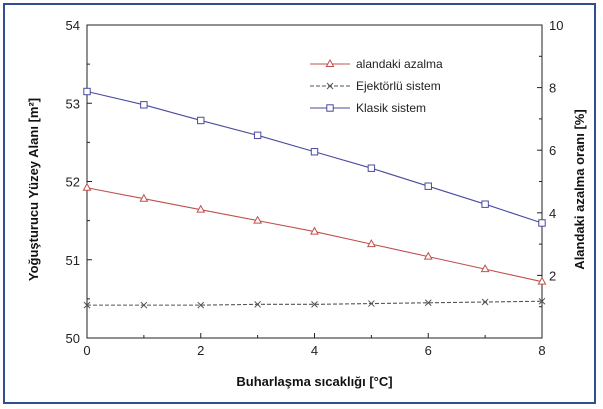 The height and width of the screenshot is (409, 603). What do you see at coordinates (314, 381) in the screenshot?
I see `x-axis-title: Buharlaşma sıcaklığı [°C]` at bounding box center [314, 381].